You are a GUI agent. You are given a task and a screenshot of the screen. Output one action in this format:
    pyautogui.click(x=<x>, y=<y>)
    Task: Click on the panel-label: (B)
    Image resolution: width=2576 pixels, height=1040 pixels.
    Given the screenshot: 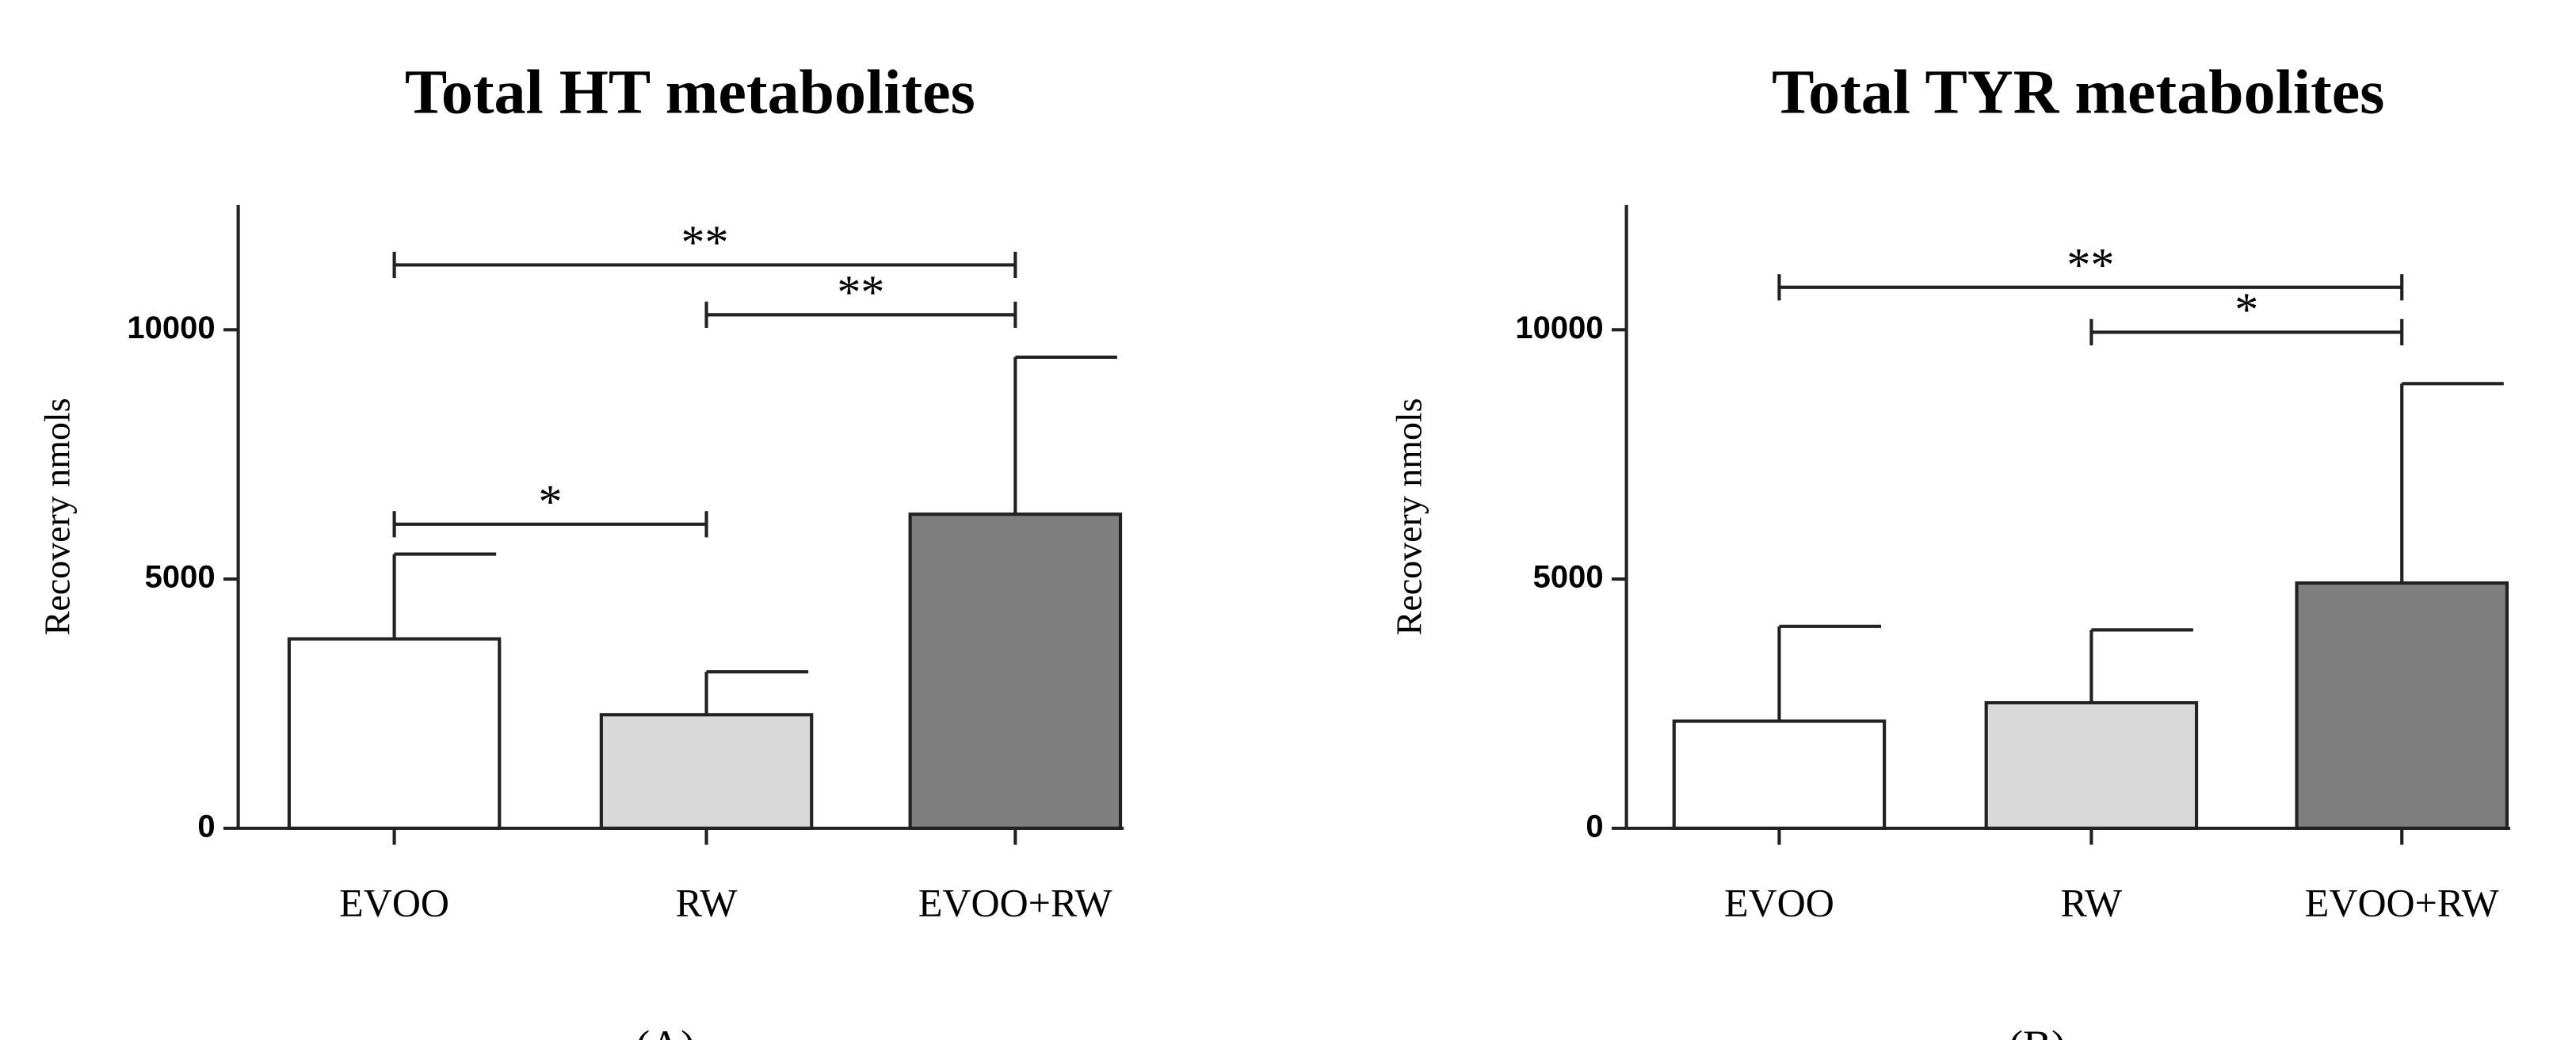 What is the action you would take?
    pyautogui.click(x=2038, y=1031)
    